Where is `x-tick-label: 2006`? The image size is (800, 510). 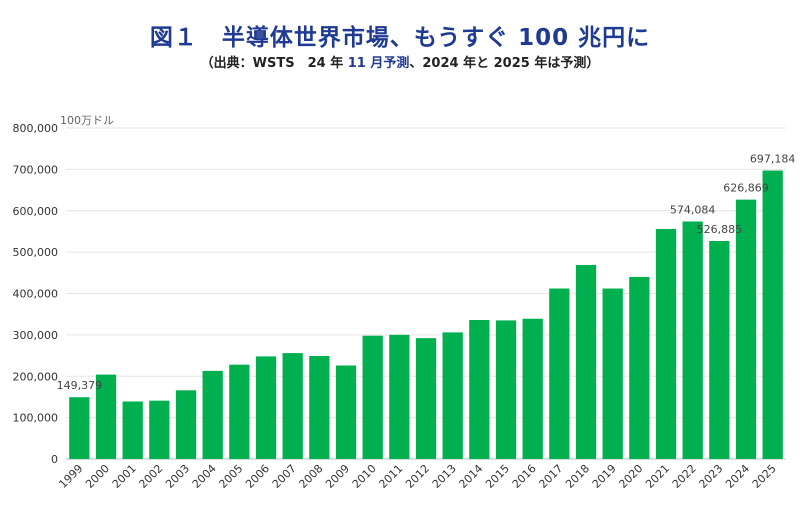
x-tick-label: 2006 is located at coordinates (257, 476).